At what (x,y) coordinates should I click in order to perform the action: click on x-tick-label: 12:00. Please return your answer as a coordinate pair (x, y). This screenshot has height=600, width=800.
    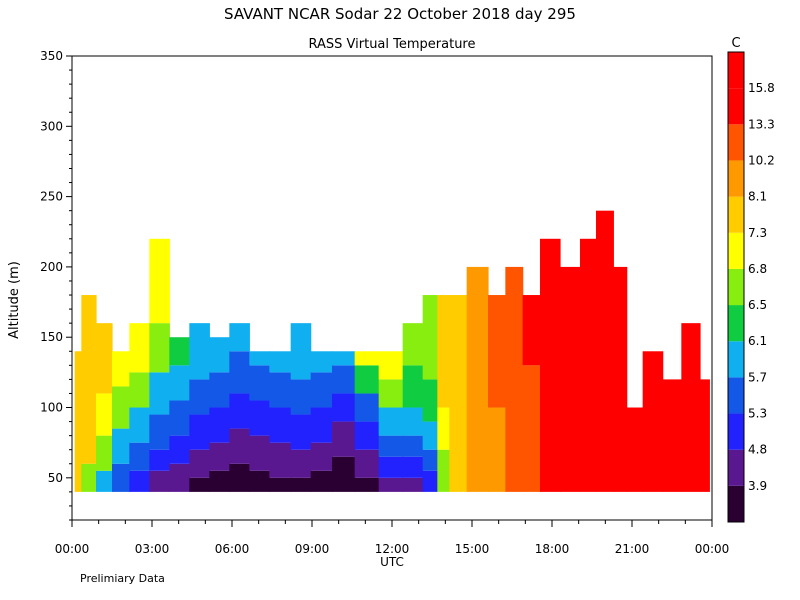
    Looking at the image, I should click on (392, 549).